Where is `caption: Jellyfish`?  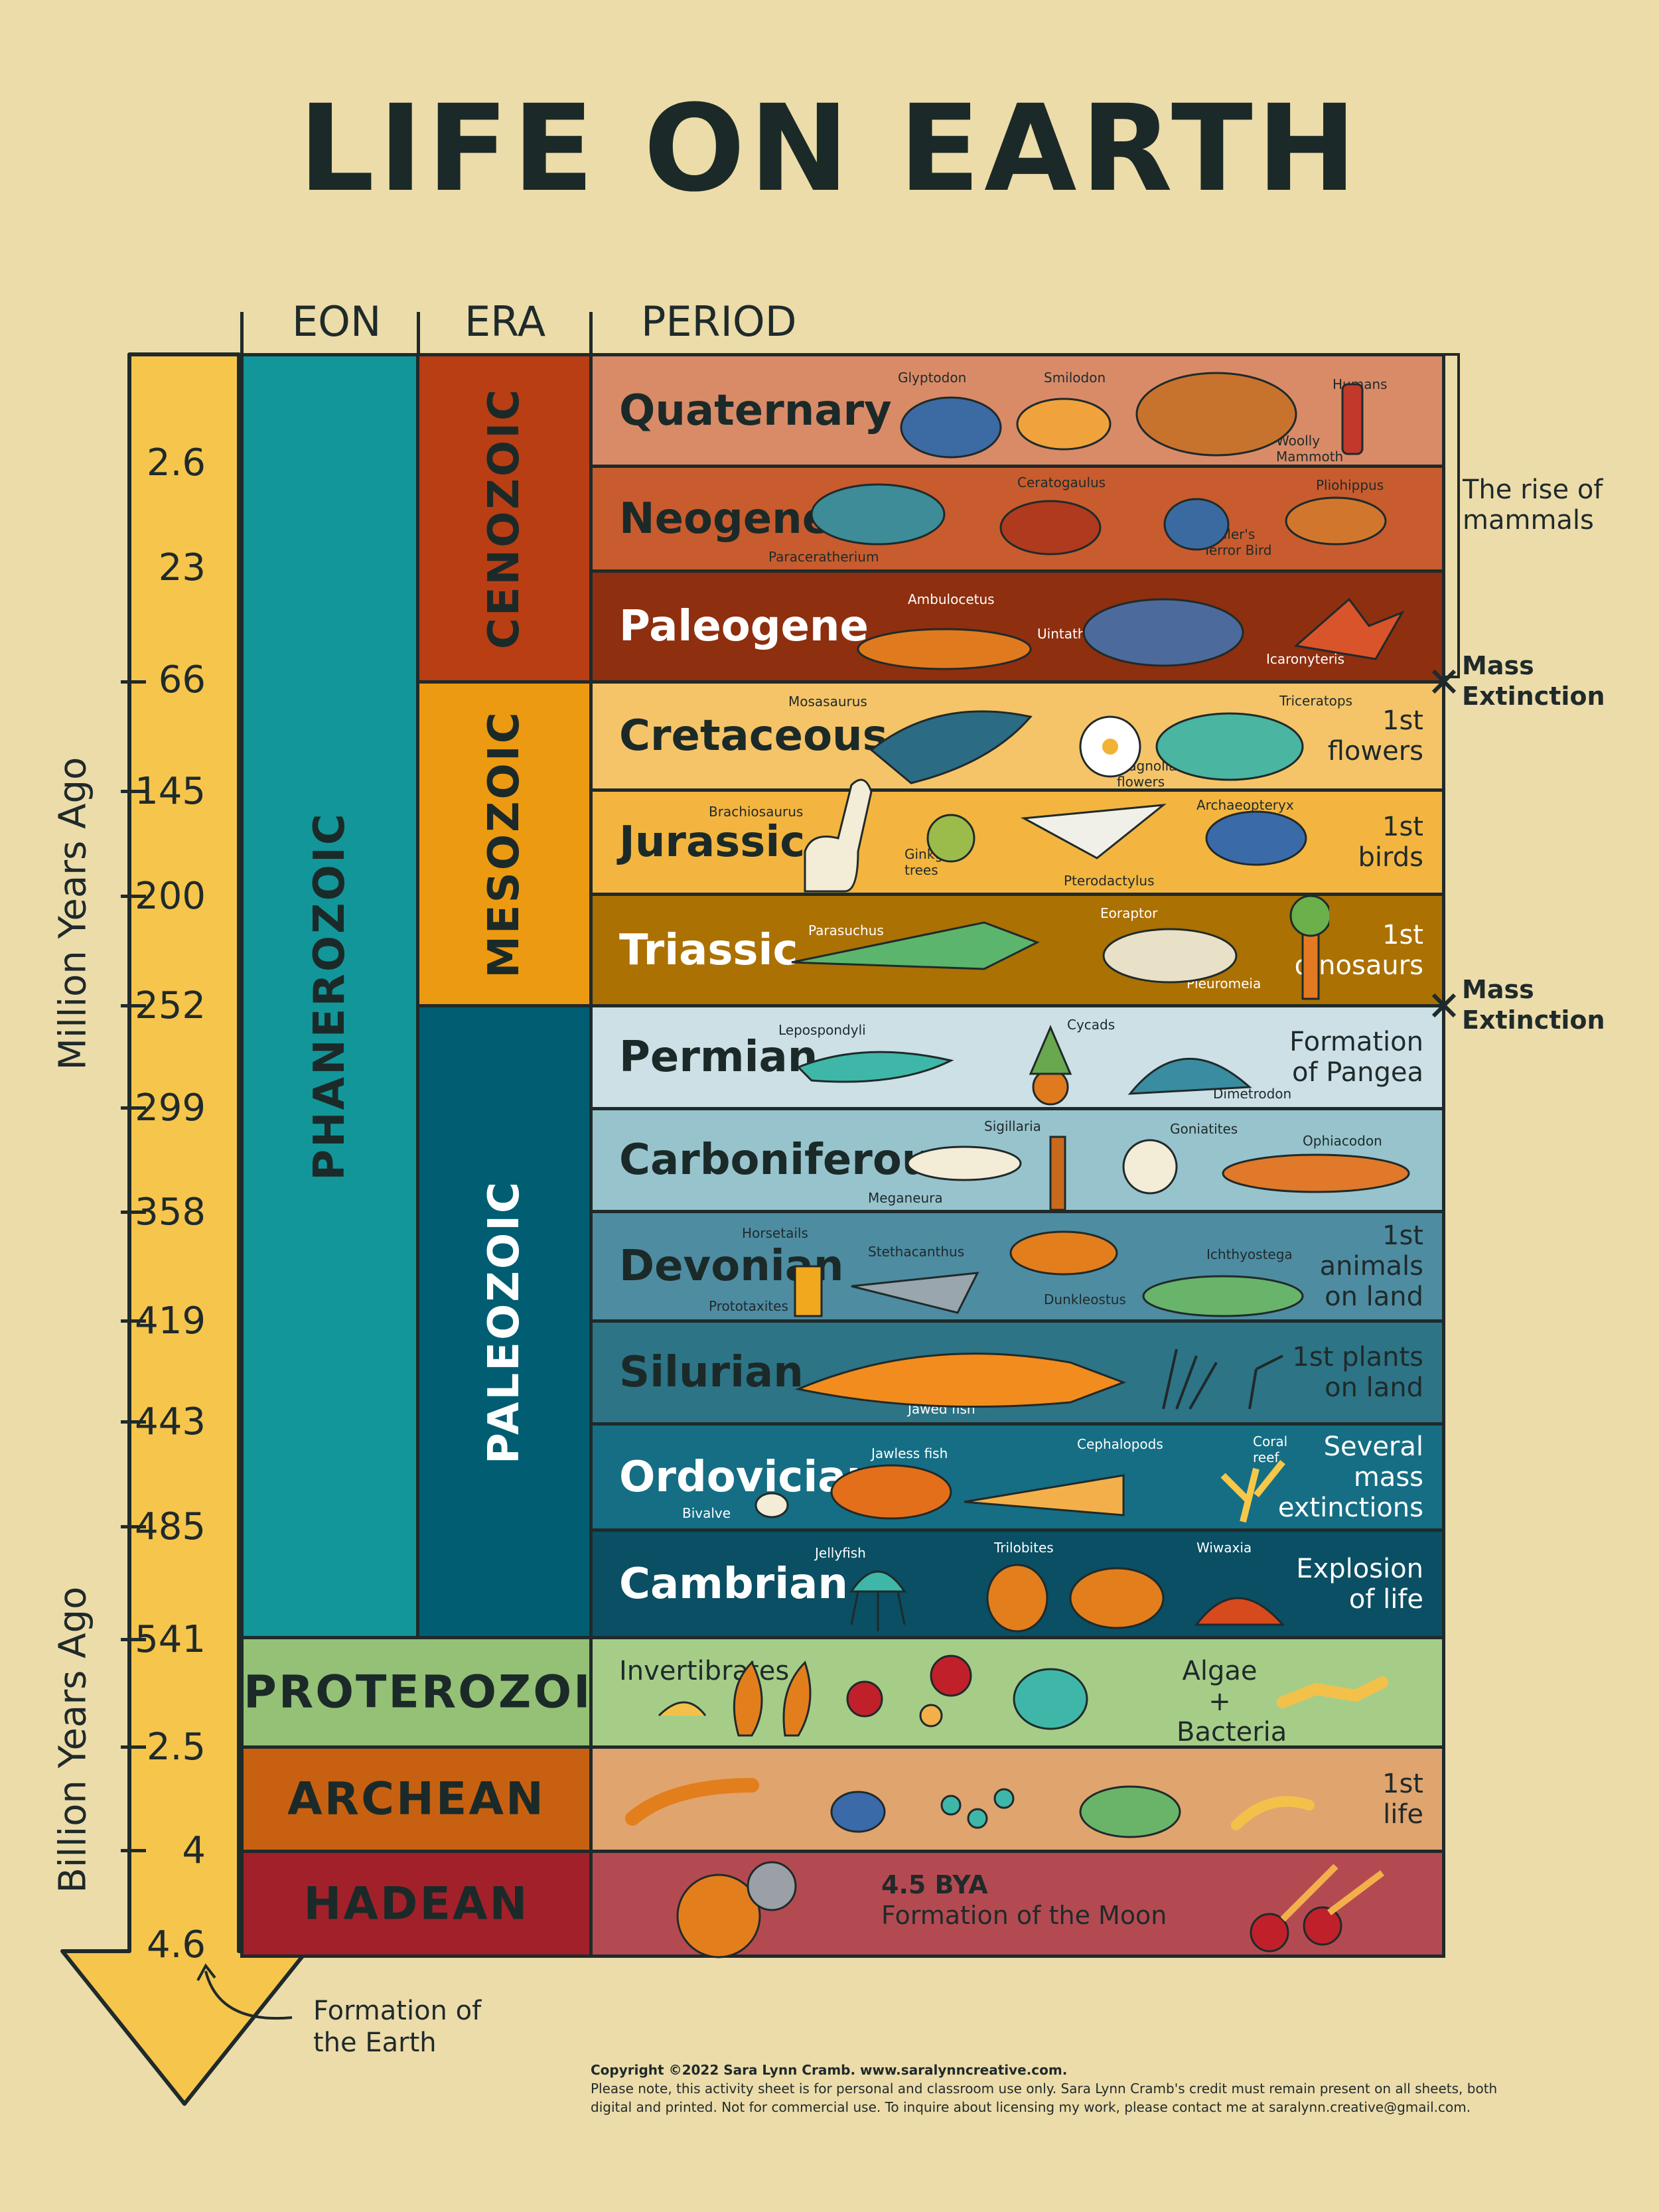
caption: Jellyfish is located at coordinates (840, 1553).